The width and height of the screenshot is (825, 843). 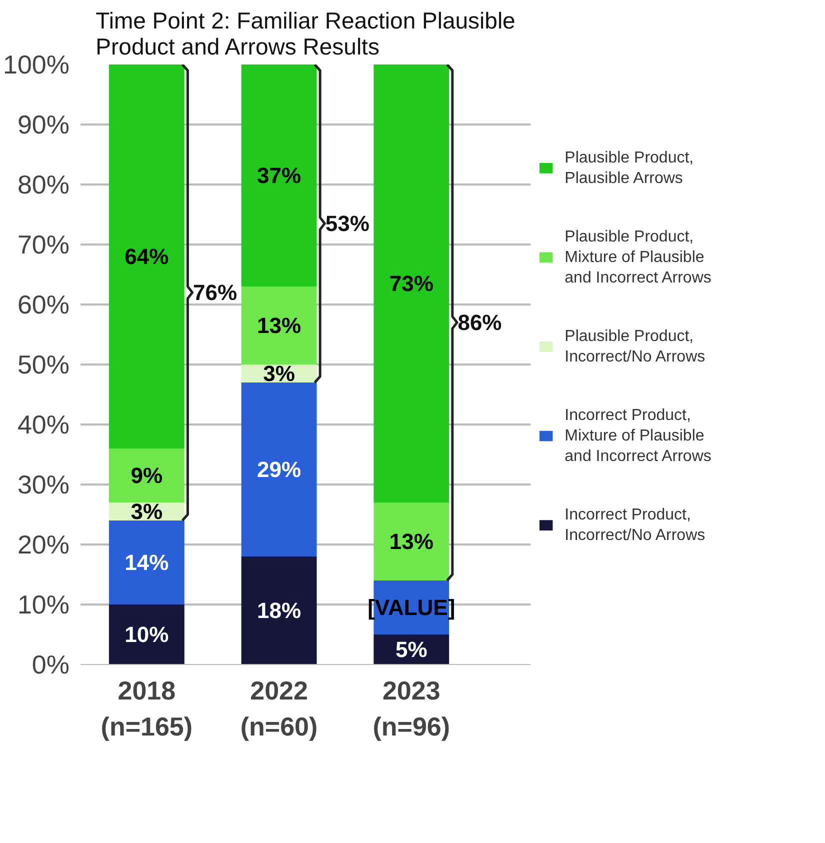 I want to click on data-label: 64%, so click(x=146, y=256).